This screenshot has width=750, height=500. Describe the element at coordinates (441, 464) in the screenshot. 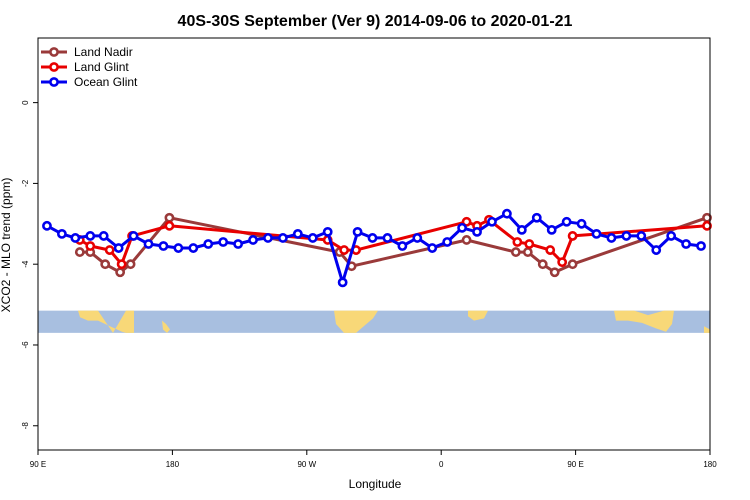

I see `x-tick-label: 0` at that location.